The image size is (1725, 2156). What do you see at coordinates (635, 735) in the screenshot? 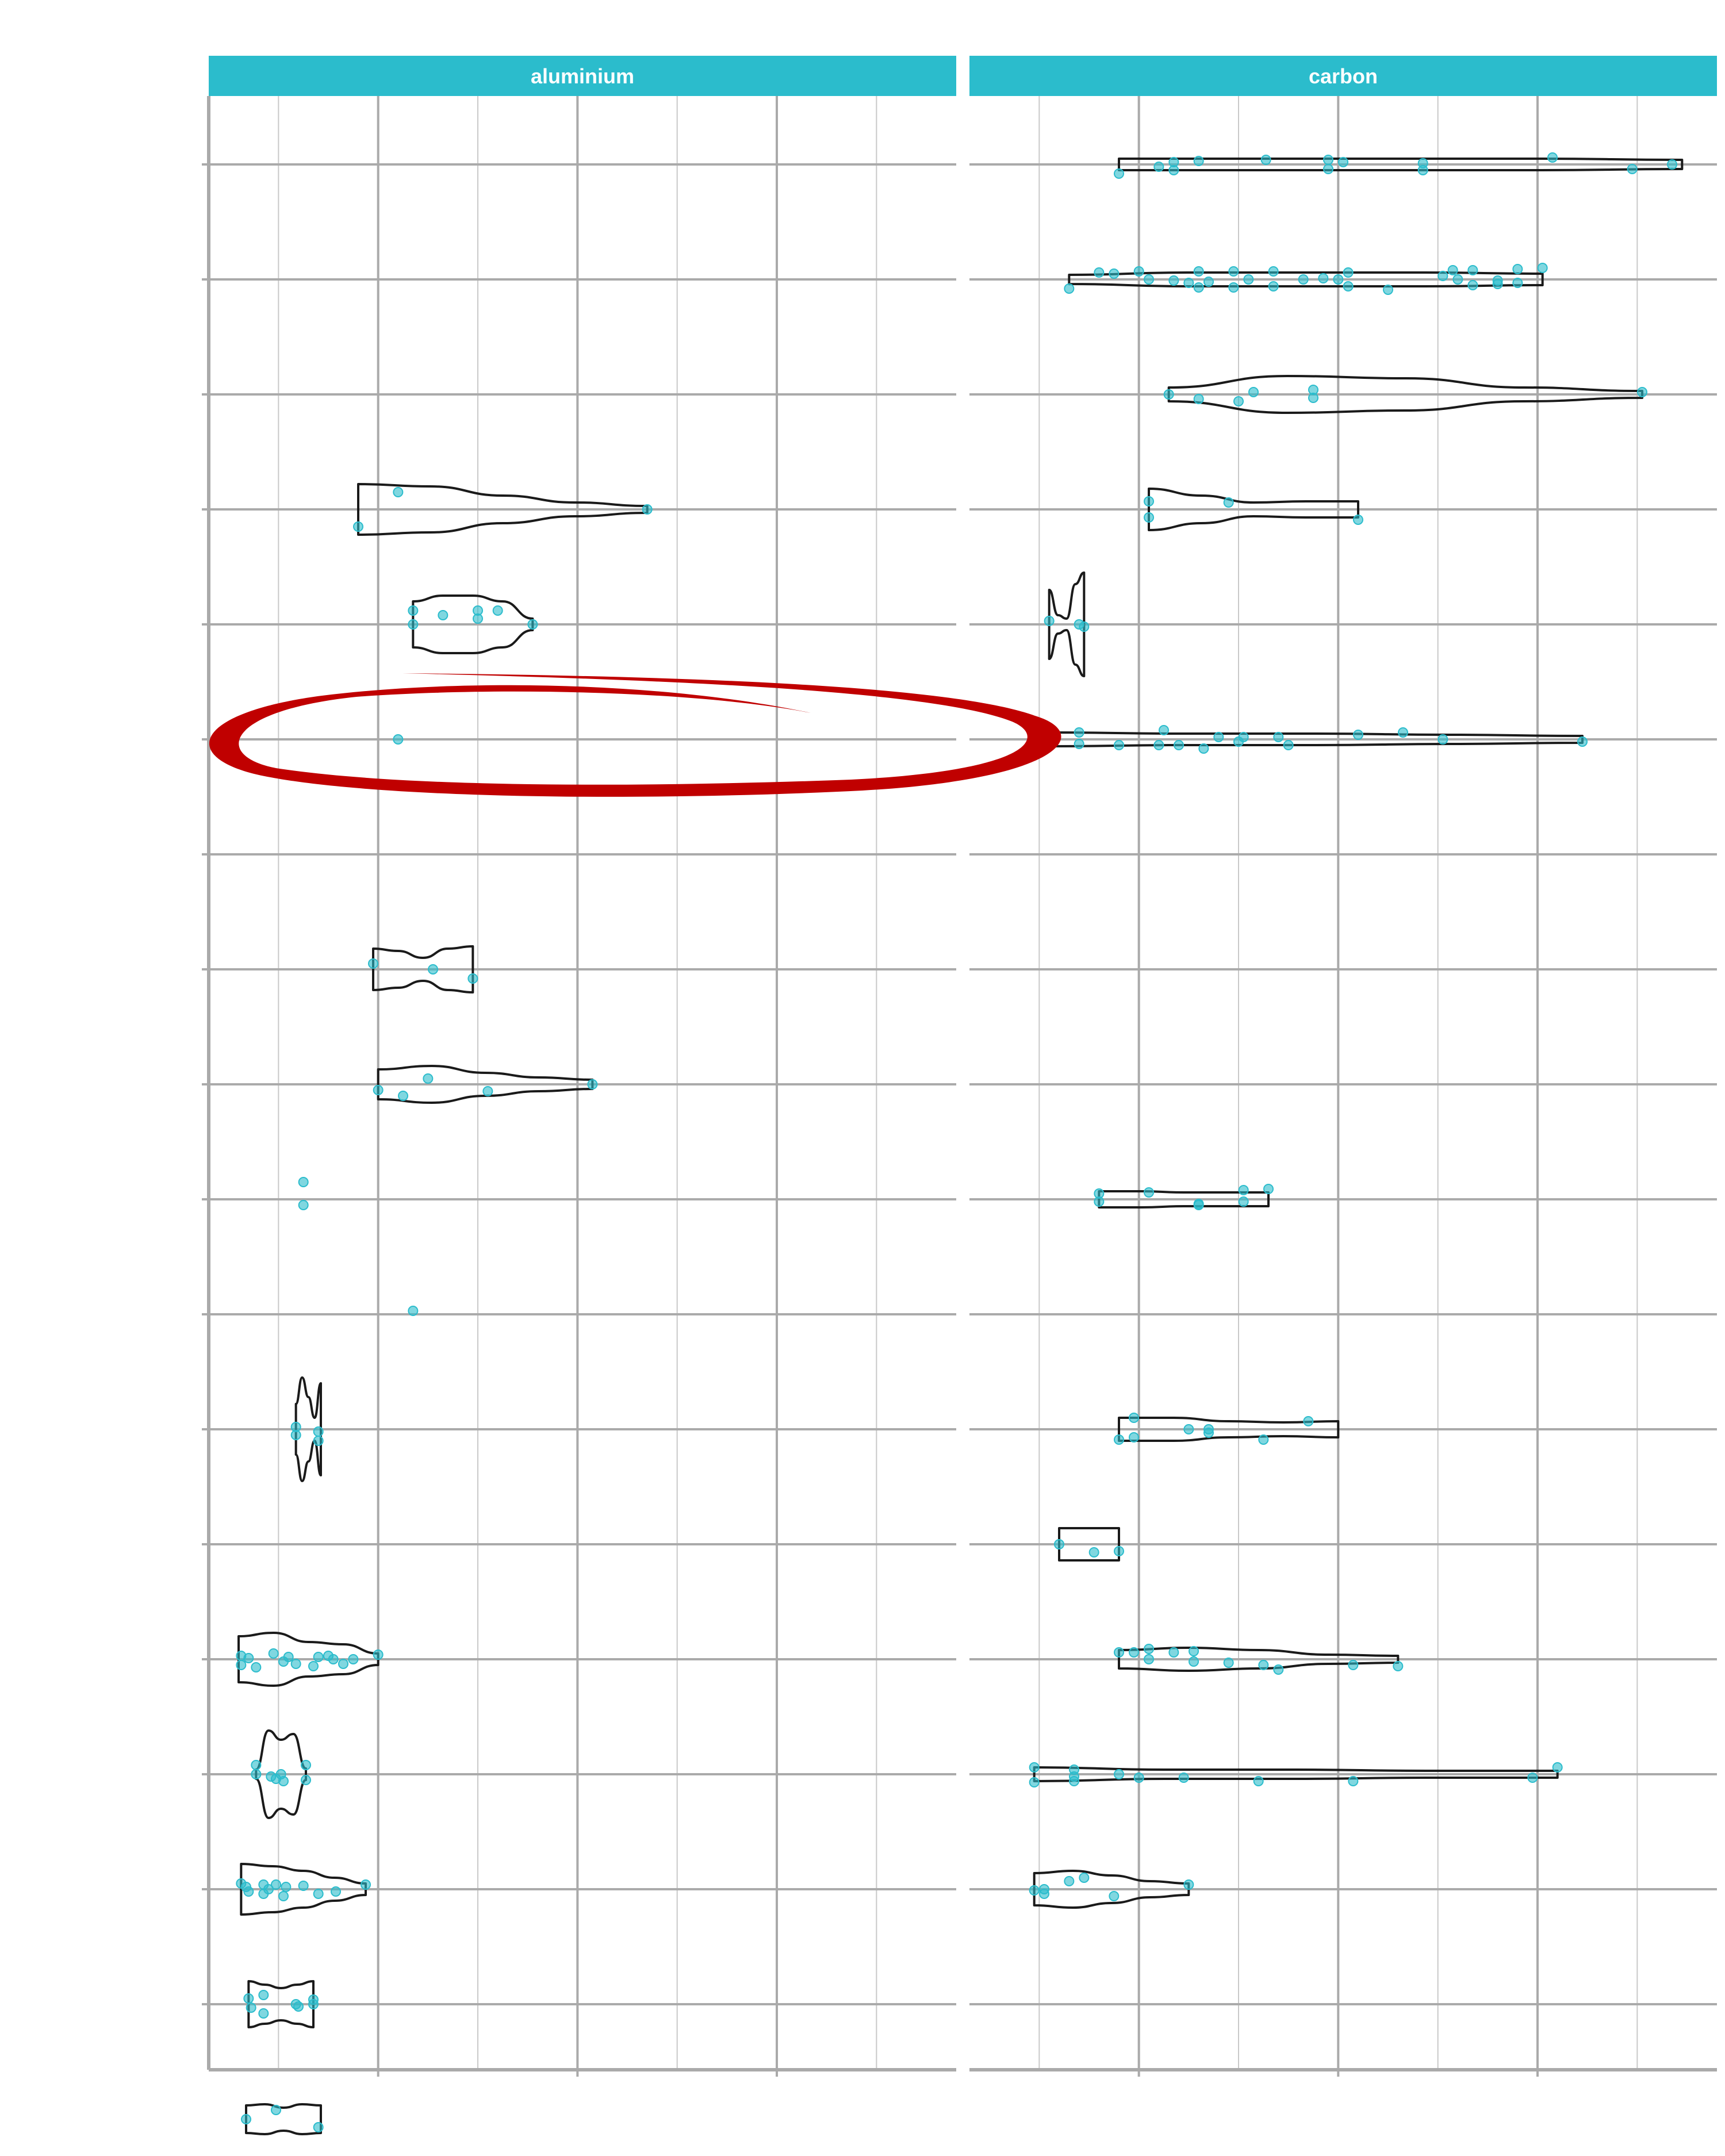
I see `annotation-circle` at bounding box center [635, 735].